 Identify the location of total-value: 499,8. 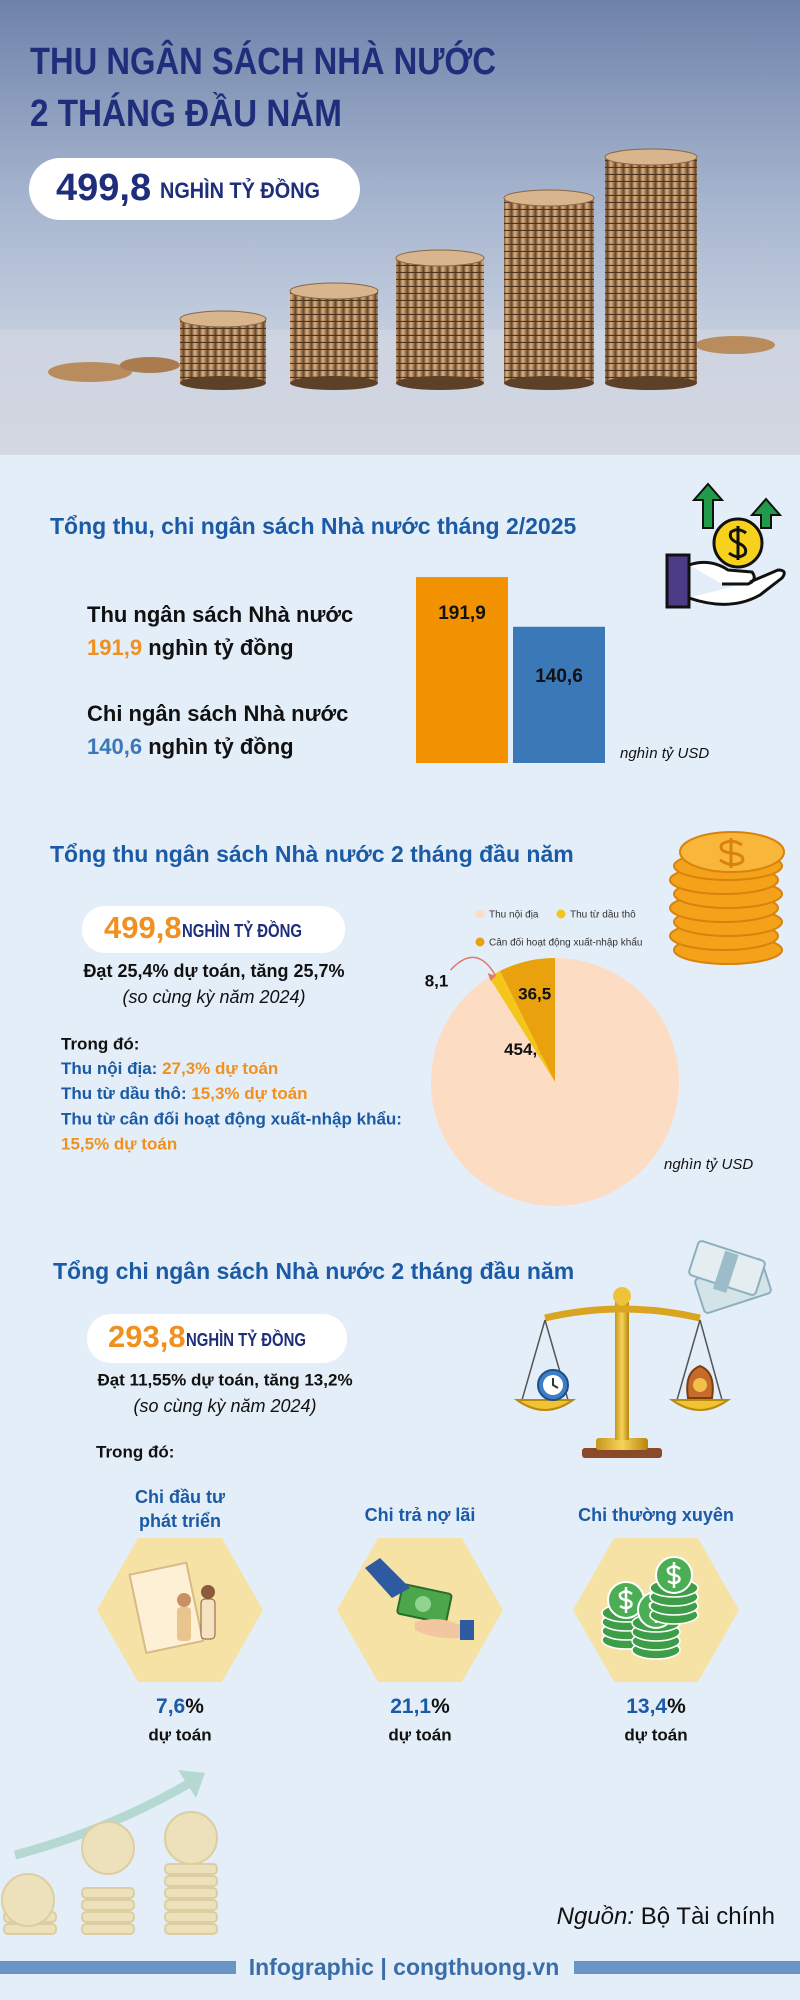
(103, 188).